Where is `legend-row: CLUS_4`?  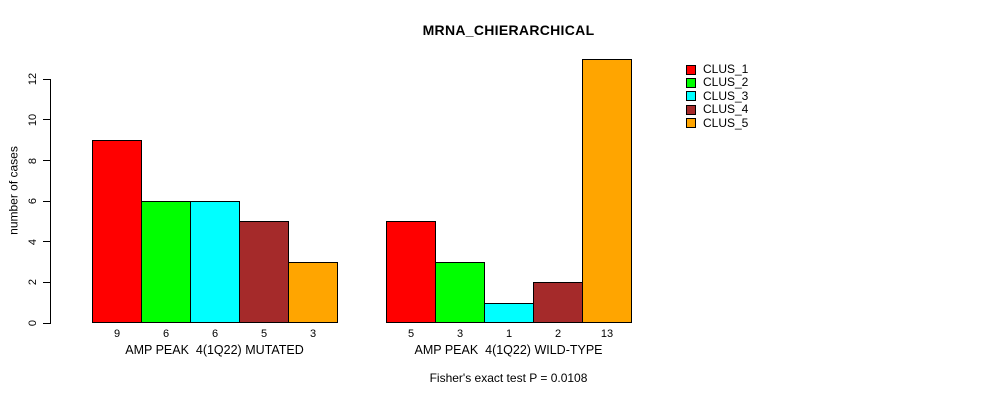 legend-row: CLUS_4 is located at coordinates (717, 109).